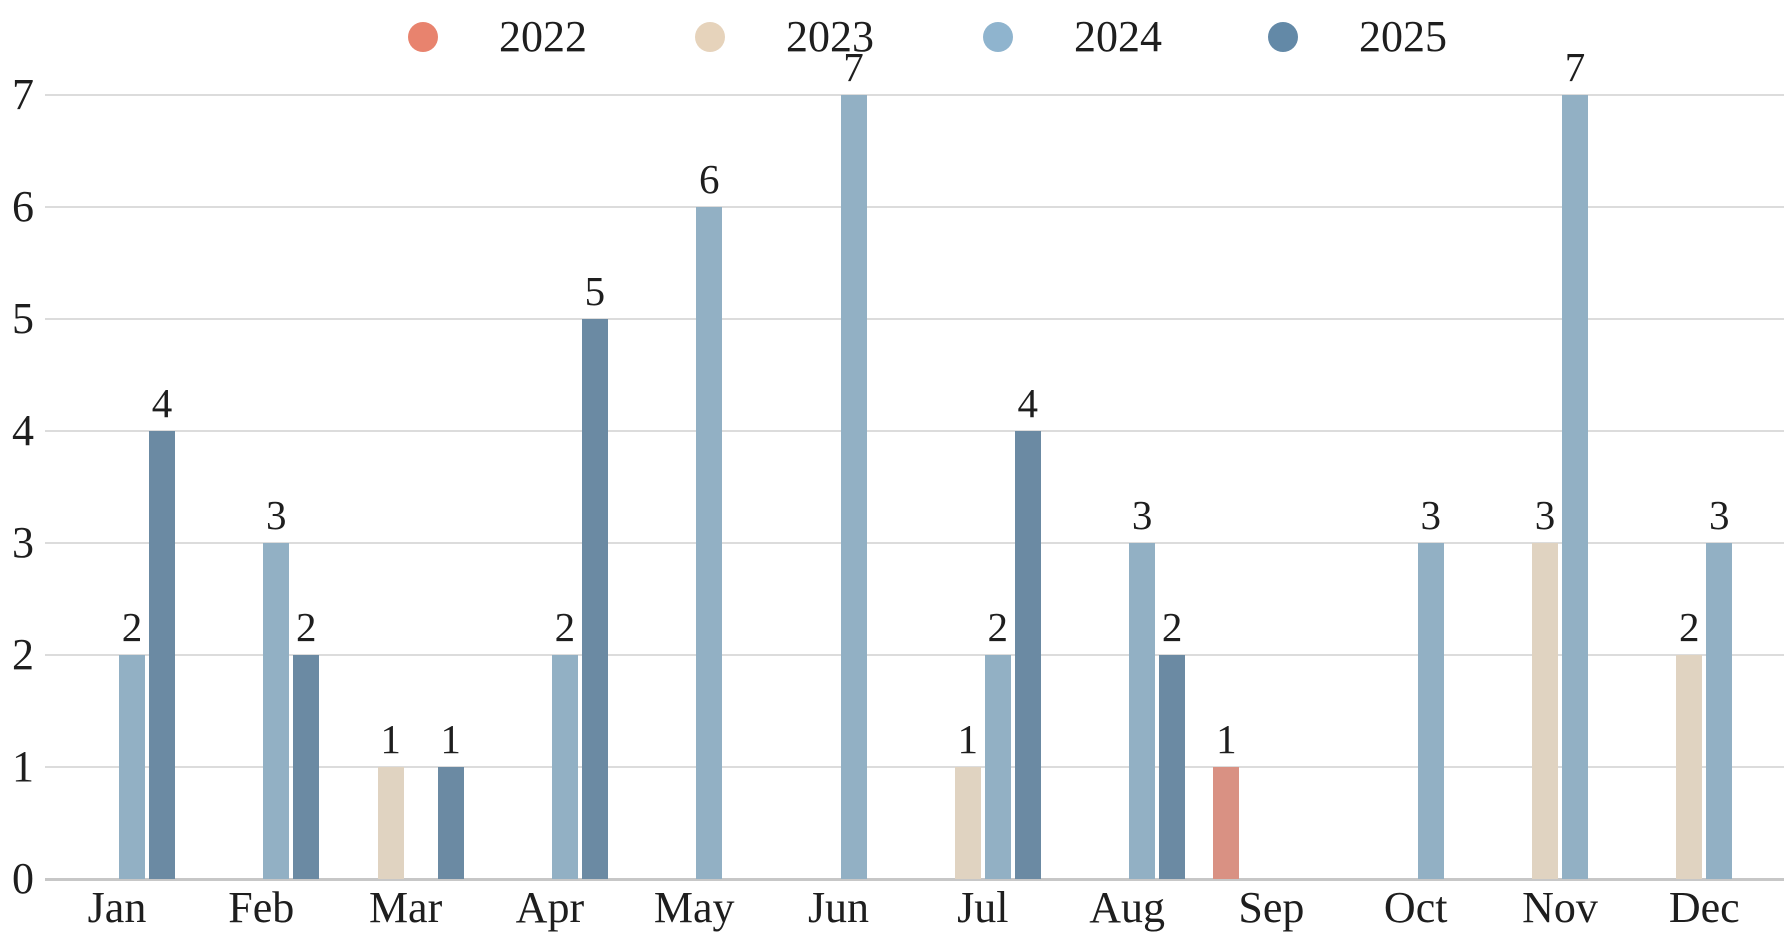 This screenshot has height=940, width=1784. What do you see at coordinates (1704, 907) in the screenshot?
I see `x-tick-label-dec: Dec` at bounding box center [1704, 907].